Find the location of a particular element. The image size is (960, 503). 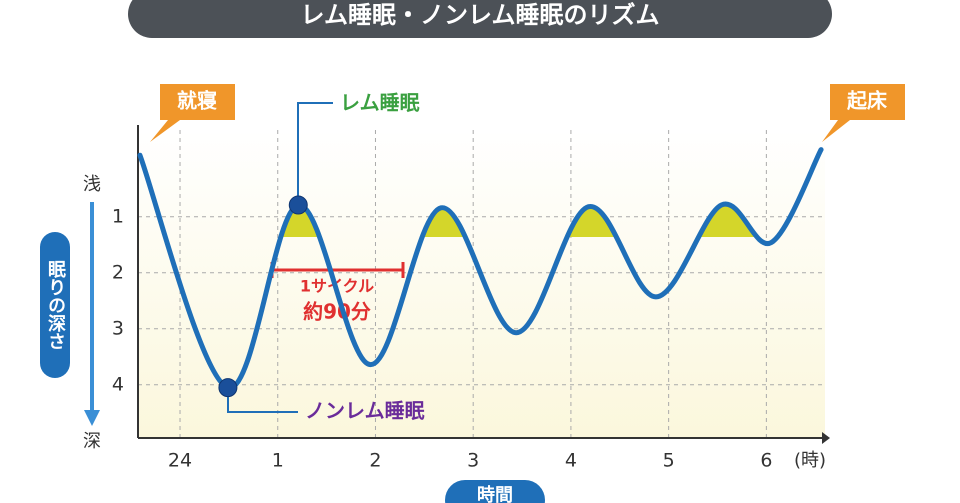

nonrem-label: ノンレム睡眠 is located at coordinates (365, 411).